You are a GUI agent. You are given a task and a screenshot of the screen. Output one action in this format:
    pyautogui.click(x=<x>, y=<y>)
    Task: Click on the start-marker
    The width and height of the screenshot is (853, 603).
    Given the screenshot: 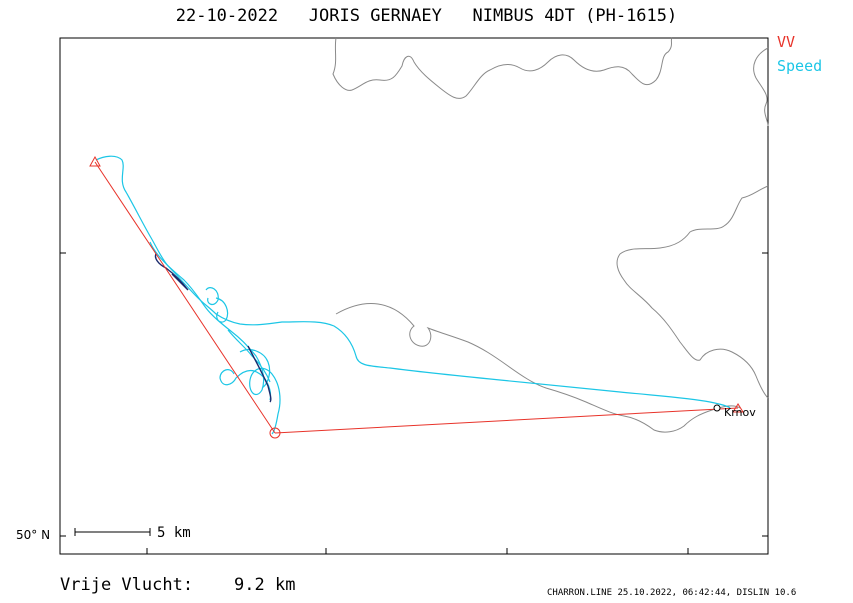 What is the action you would take?
    pyautogui.click(x=95, y=161)
    